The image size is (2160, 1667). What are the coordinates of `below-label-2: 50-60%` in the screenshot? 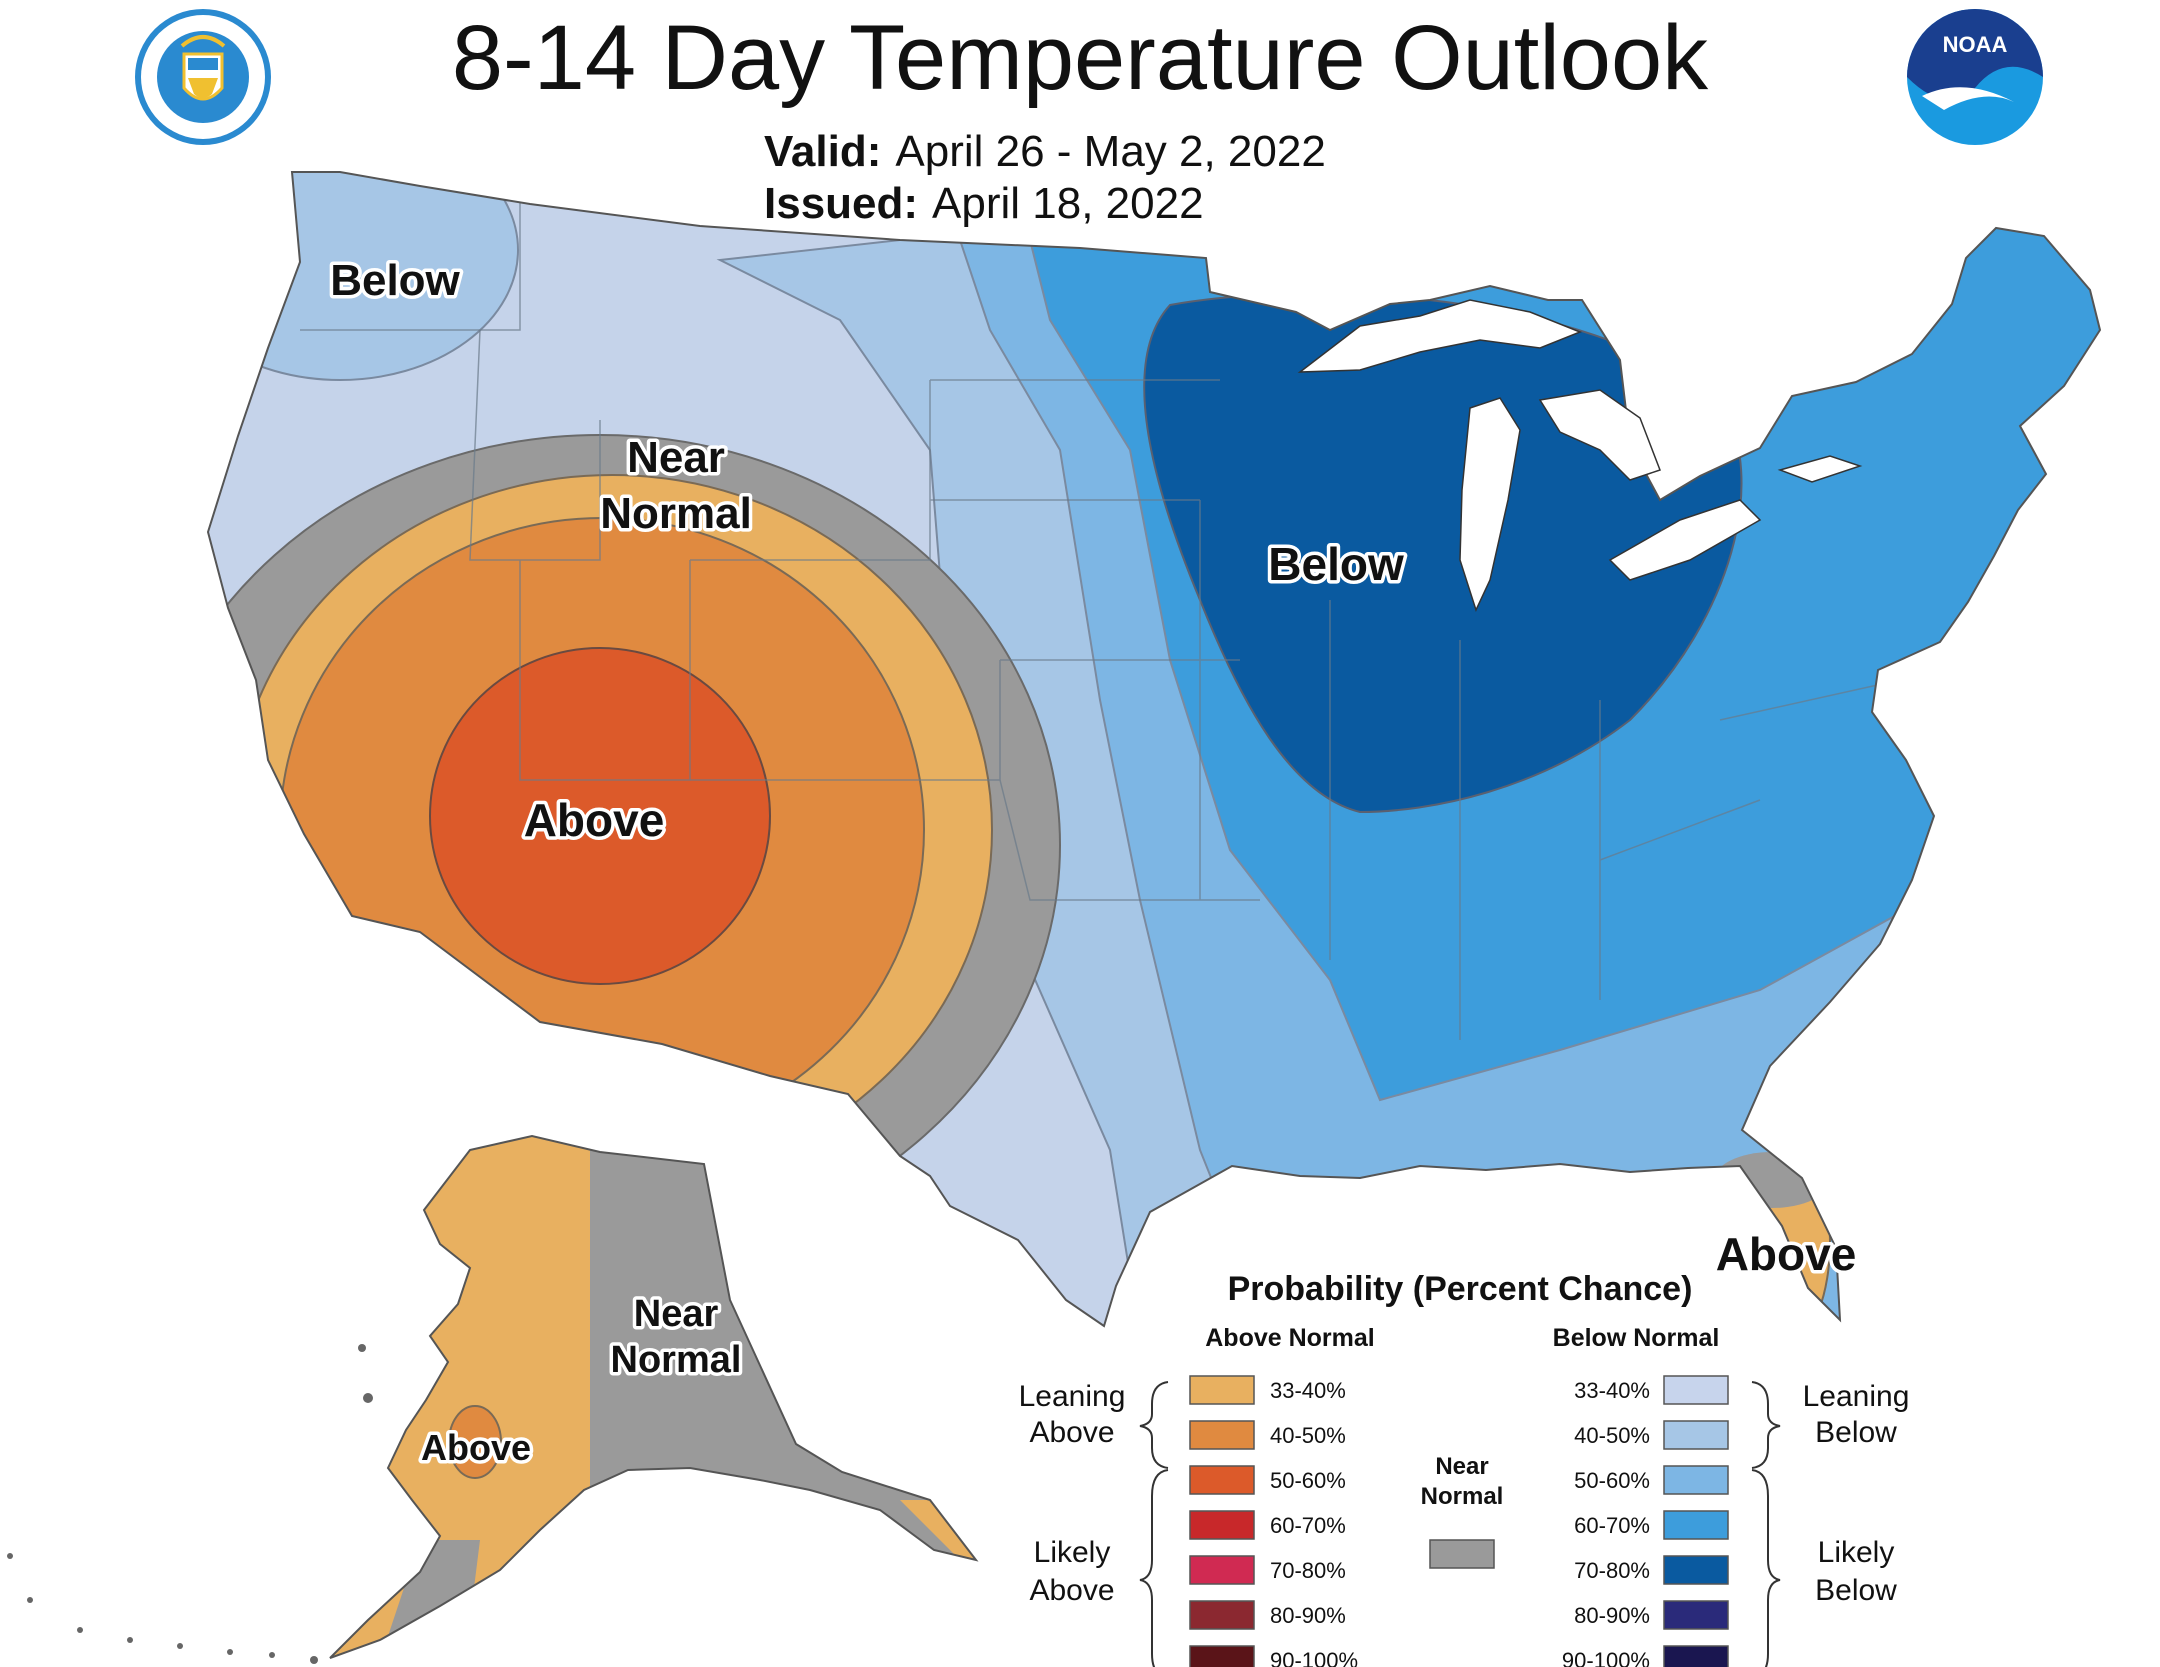 It's located at (1612, 1480).